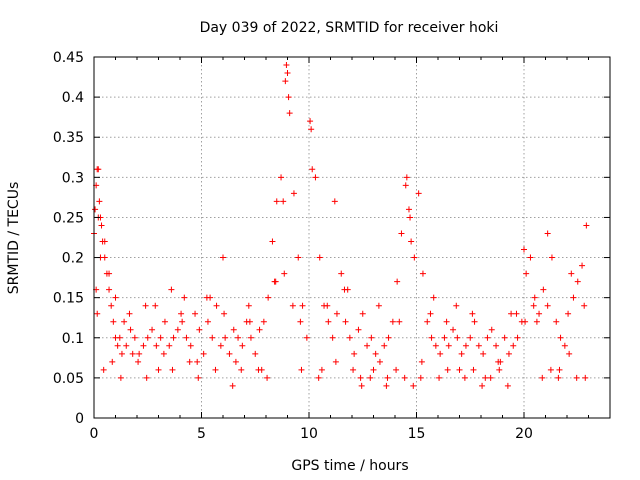 Image resolution: width=640 pixels, height=480 pixels. I want to click on y-tick-label: 0.1, so click(73, 339).